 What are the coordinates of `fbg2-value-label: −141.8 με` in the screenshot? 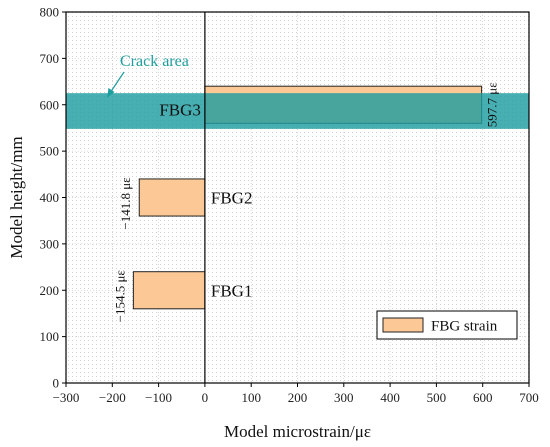 It's located at (125, 203).